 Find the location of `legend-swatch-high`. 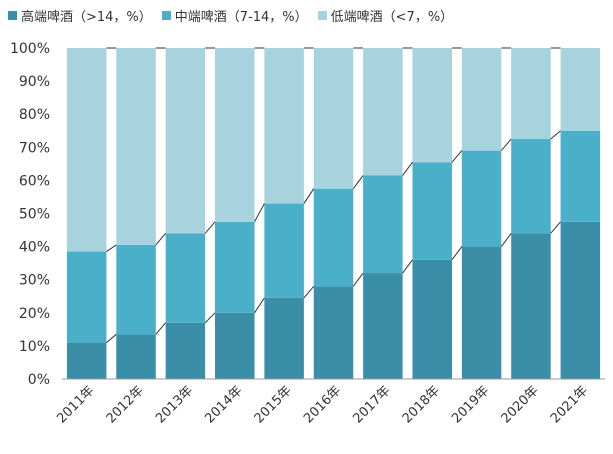

legend-swatch-high is located at coordinates (12, 15).